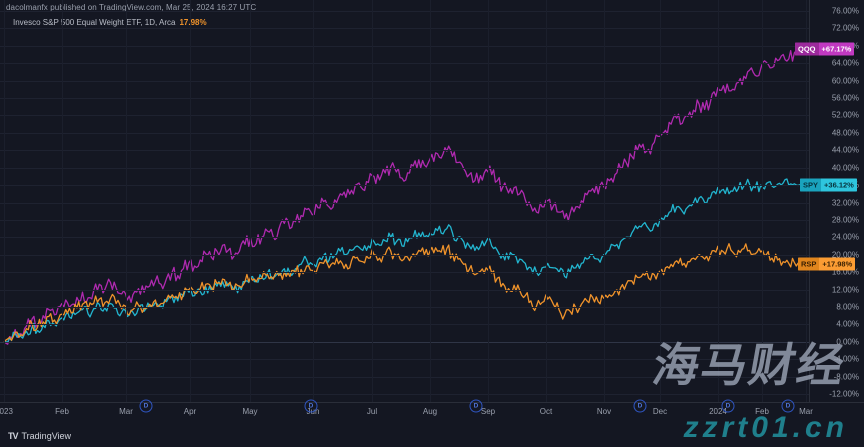 Image resolution: width=864 pixels, height=447 pixels. I want to click on price-tag-qqq: QQQ +67.17%, so click(825, 49).